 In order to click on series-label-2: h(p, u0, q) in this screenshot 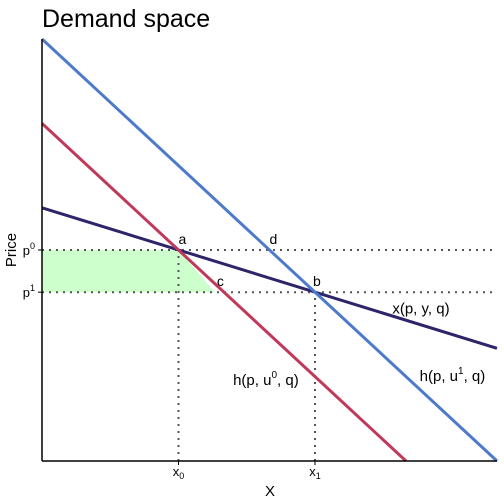, I will do `click(266, 379)`.